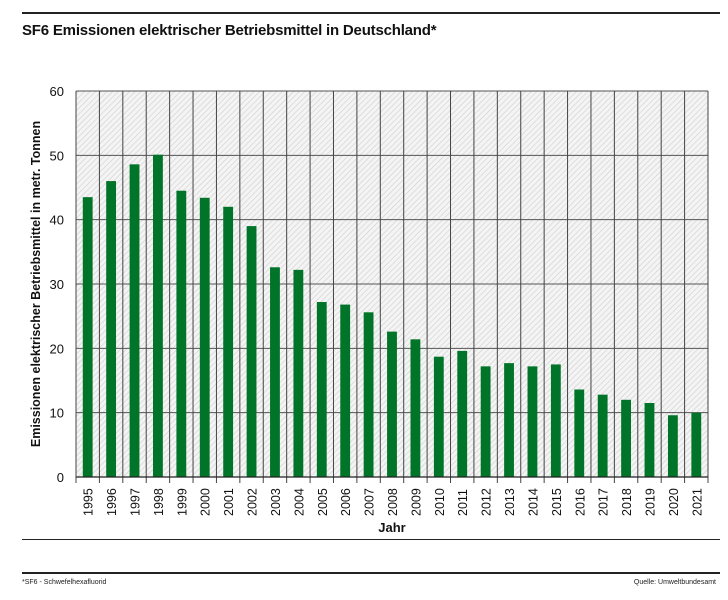 Image resolution: width=728 pixels, height=600 pixels. I want to click on bar-2017, so click(602, 435).